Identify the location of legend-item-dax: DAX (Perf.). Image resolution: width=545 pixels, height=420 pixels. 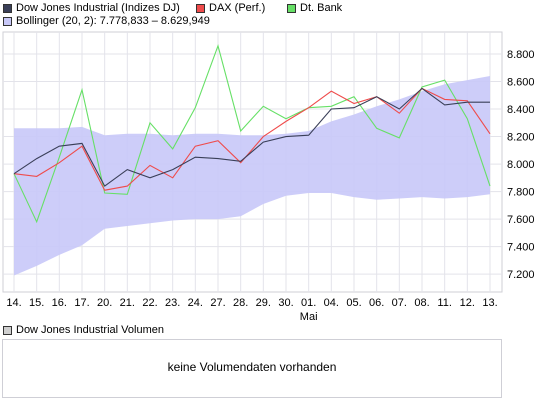
(230, 8).